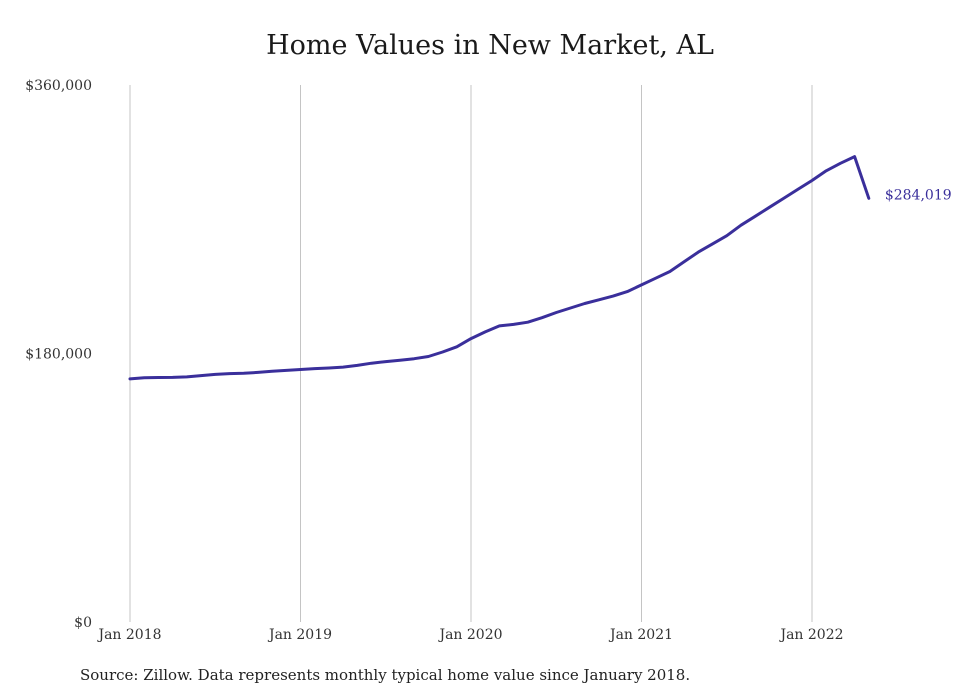 The image size is (980, 699). I want to click on chart-title: Home Values in New Market, AL, so click(490, 45).